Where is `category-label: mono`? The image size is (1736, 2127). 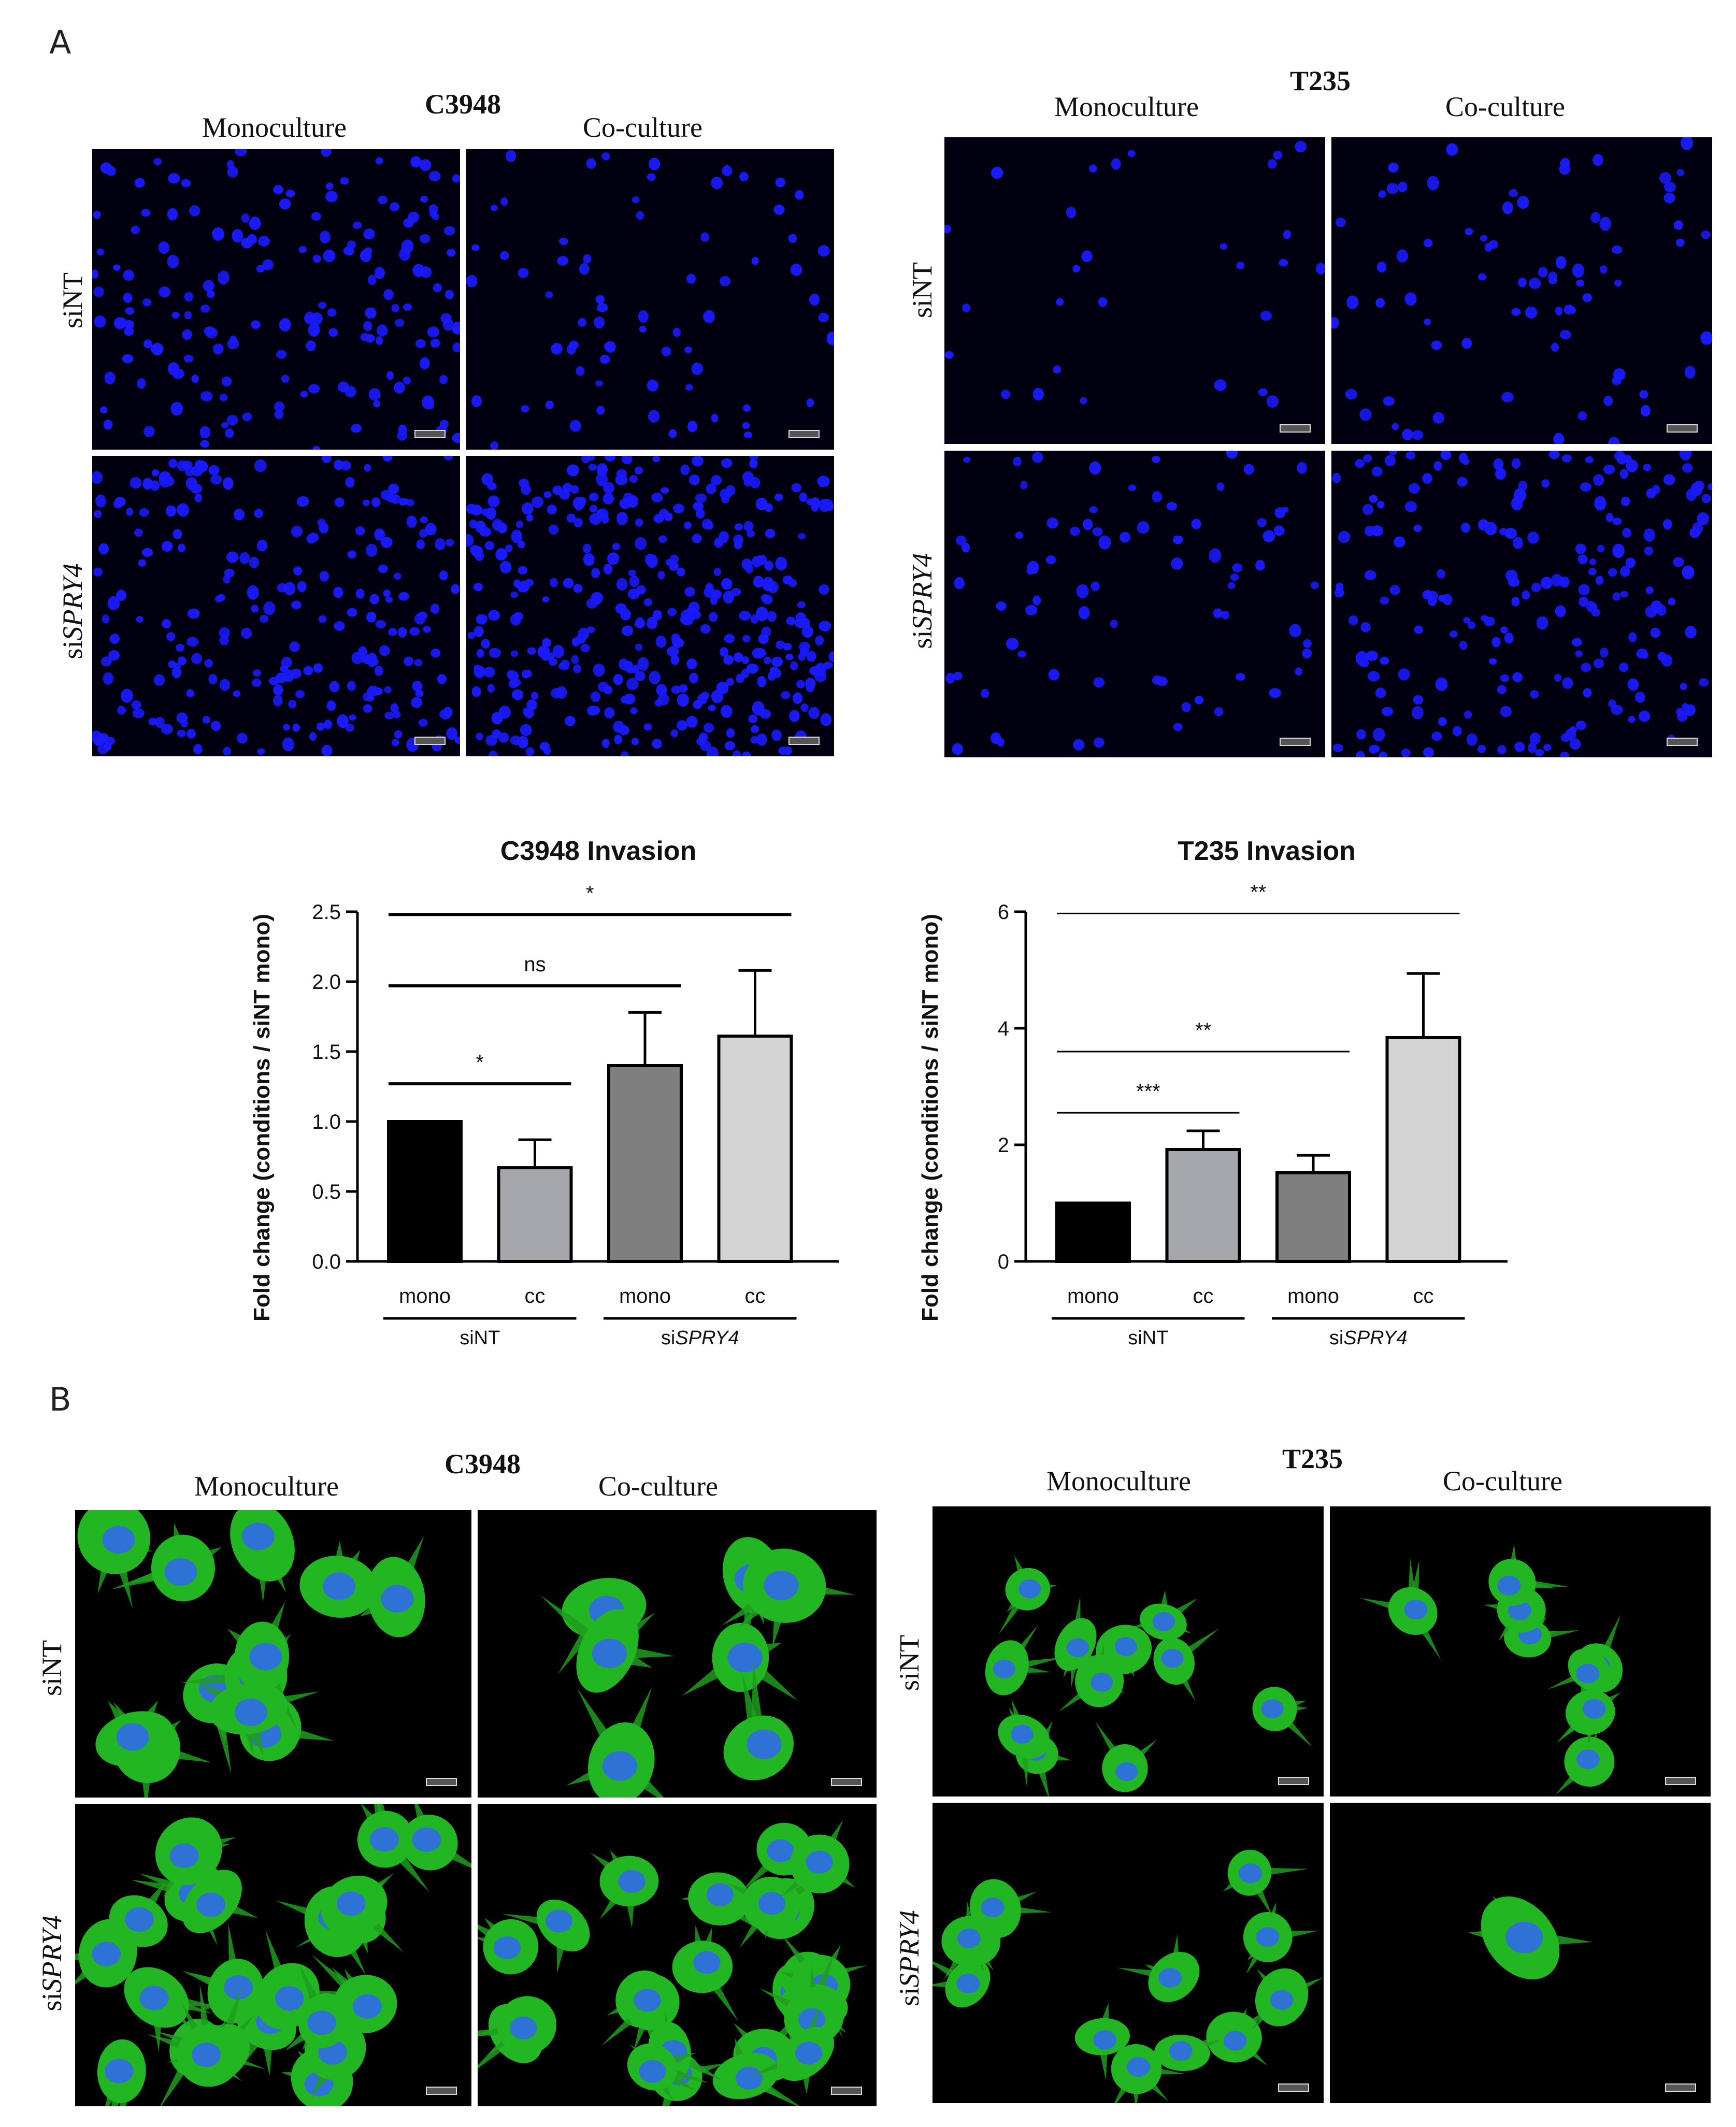
category-label: mono is located at coordinates (1313, 1296).